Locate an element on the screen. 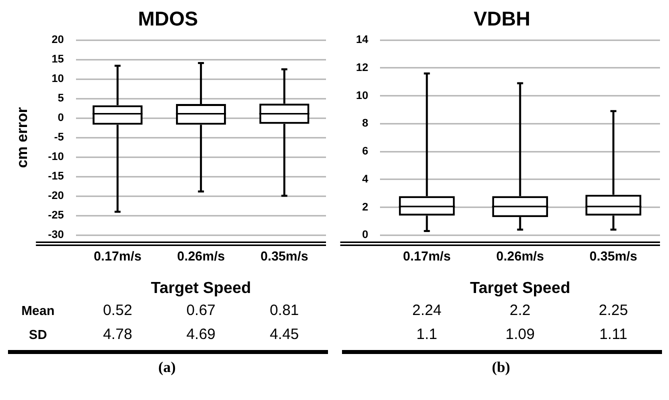  y-tick-label: -5 is located at coordinates (59, 138).